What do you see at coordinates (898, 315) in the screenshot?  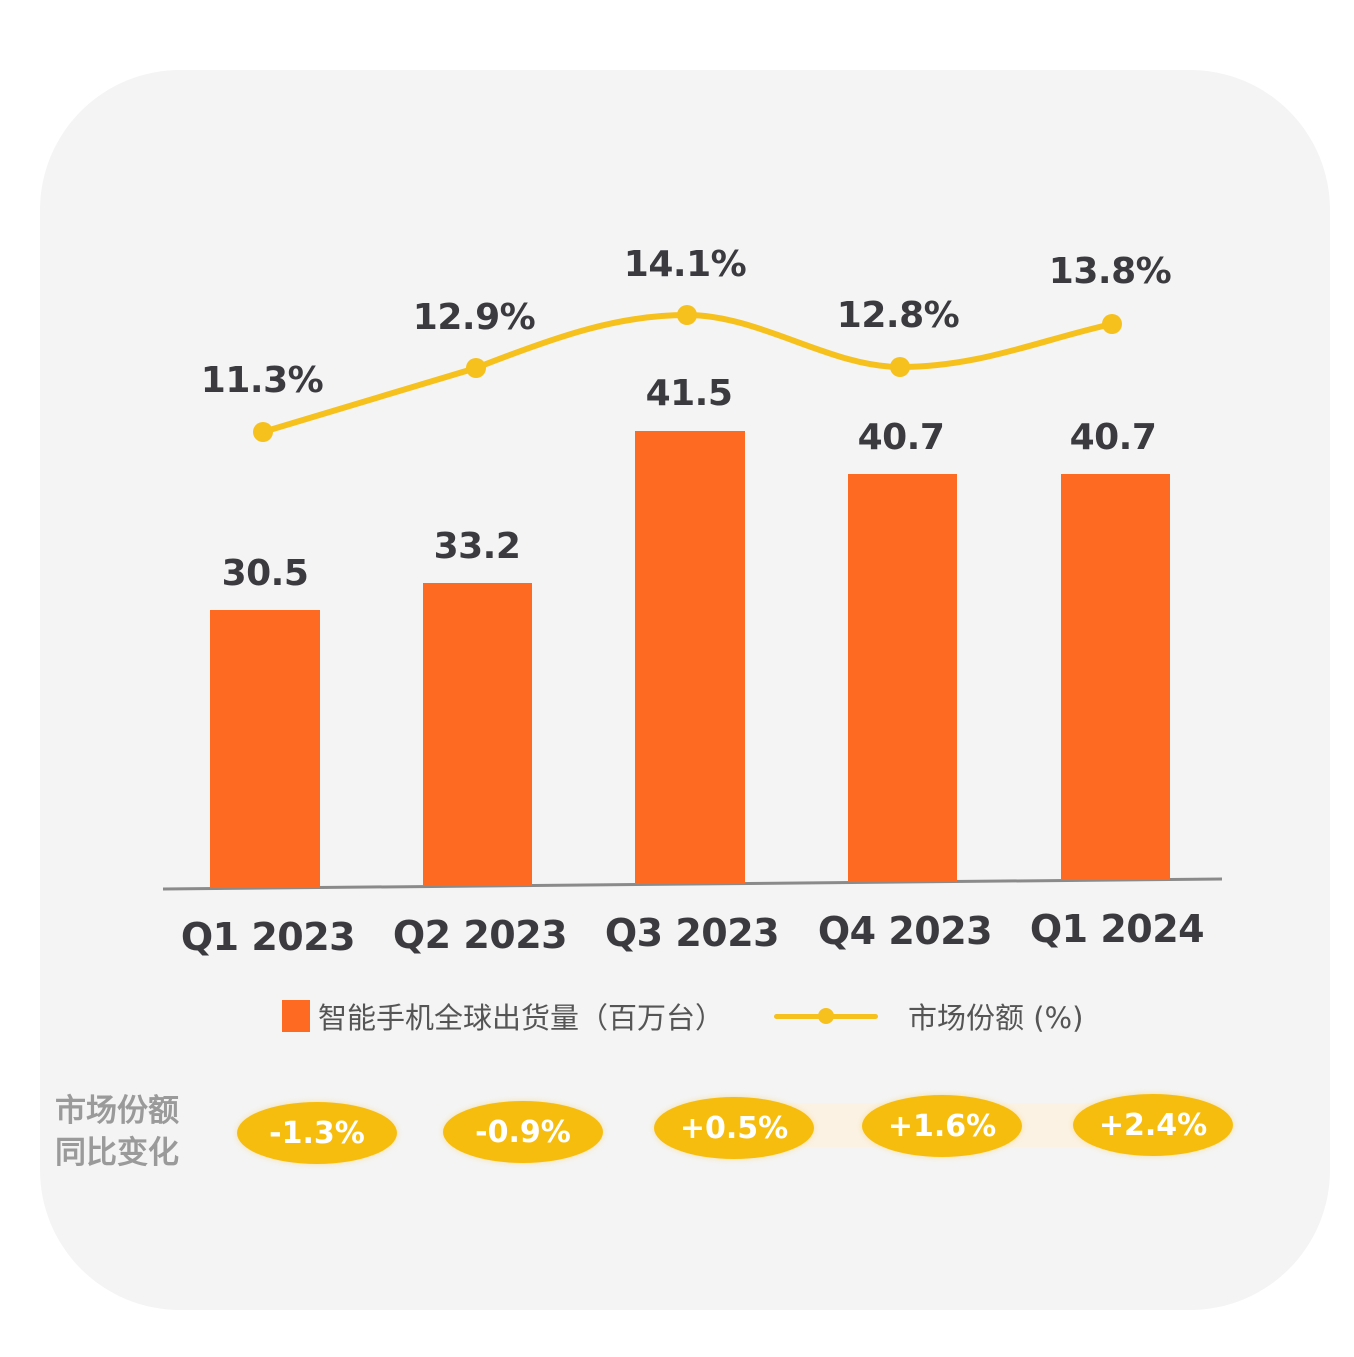 I see `share-label: 12.8%` at bounding box center [898, 315].